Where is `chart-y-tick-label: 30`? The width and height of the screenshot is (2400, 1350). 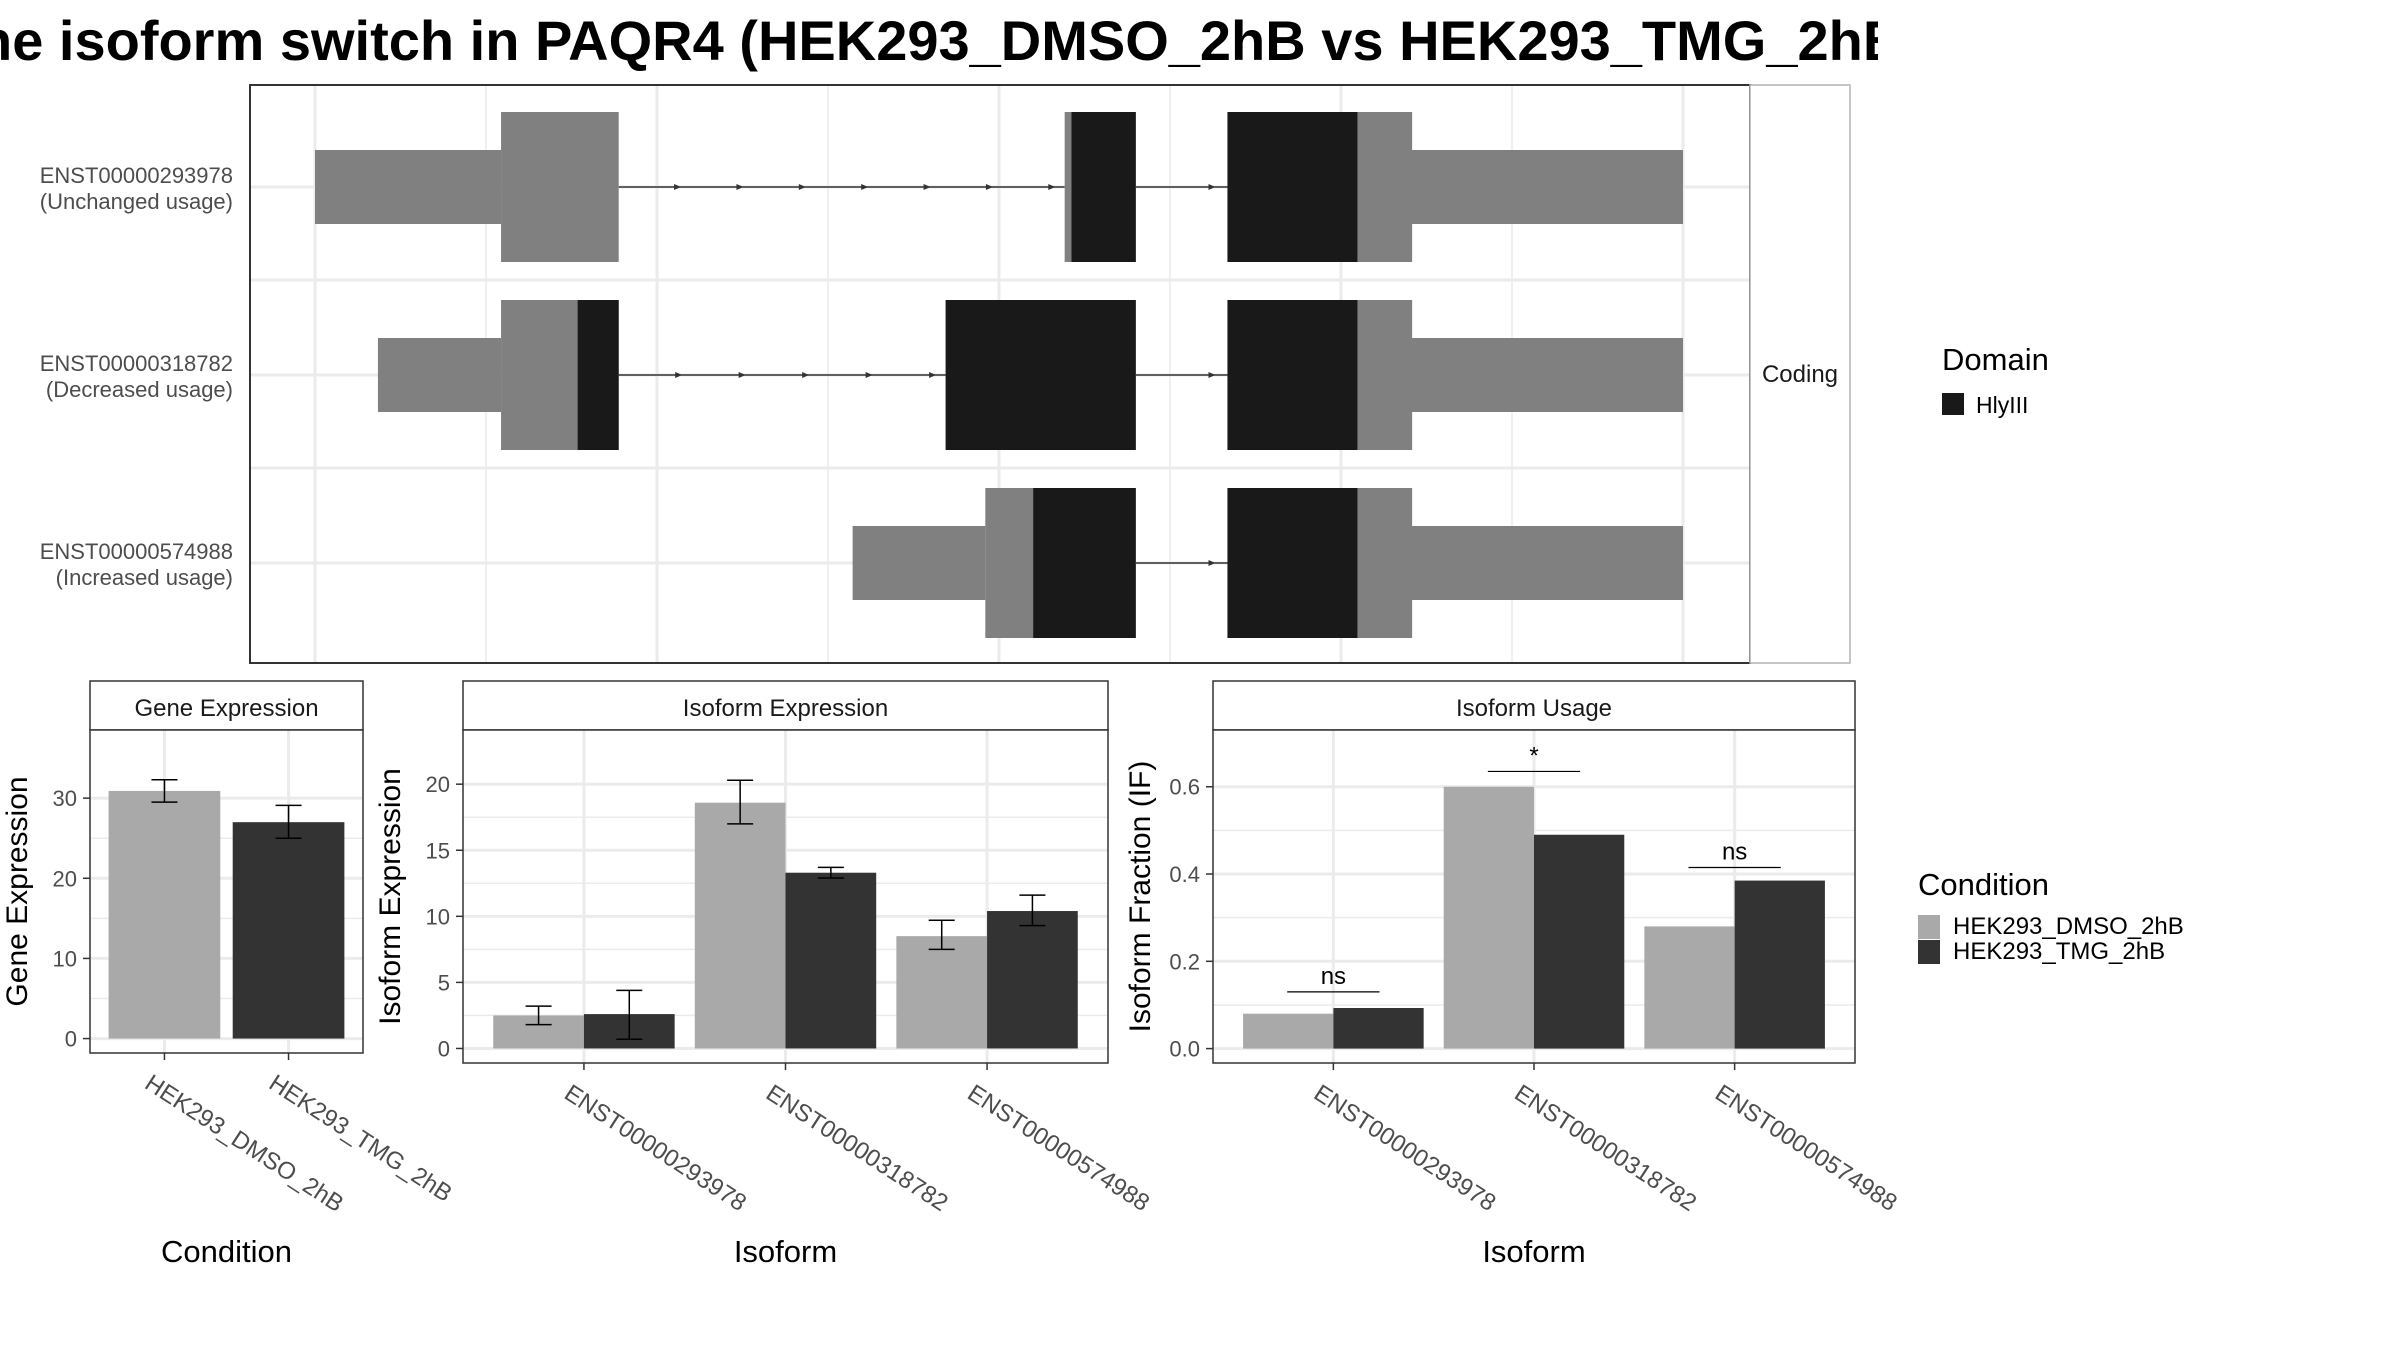
chart-y-tick-label: 30 is located at coordinates (65, 798).